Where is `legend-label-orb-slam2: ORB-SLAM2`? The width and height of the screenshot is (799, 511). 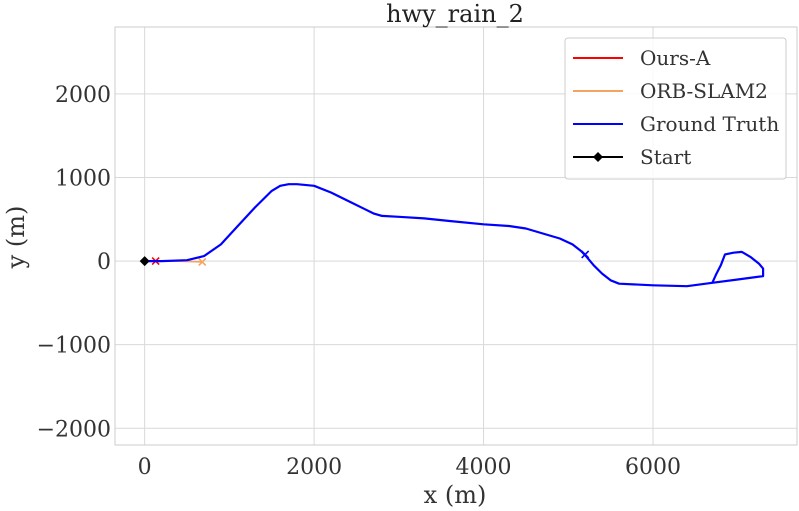
legend-label-orb-slam2: ORB-SLAM2 is located at coordinates (704, 91).